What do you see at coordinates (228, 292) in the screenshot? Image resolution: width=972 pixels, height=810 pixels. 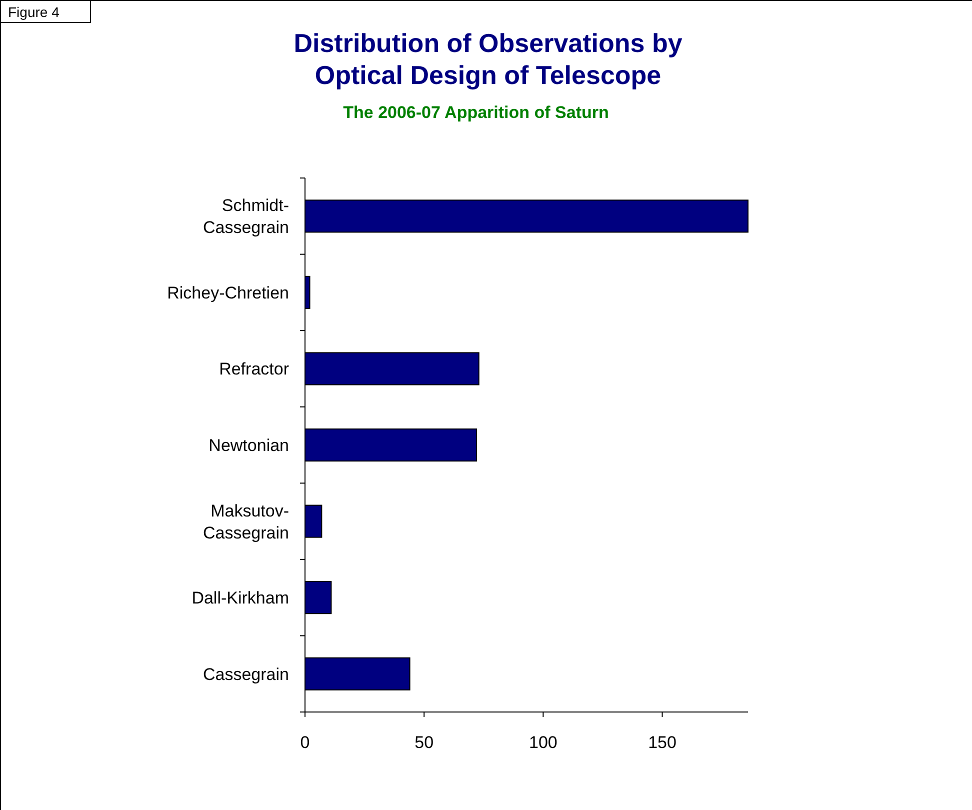 I see `y-tick-label: Richey-Chretien` at bounding box center [228, 292].